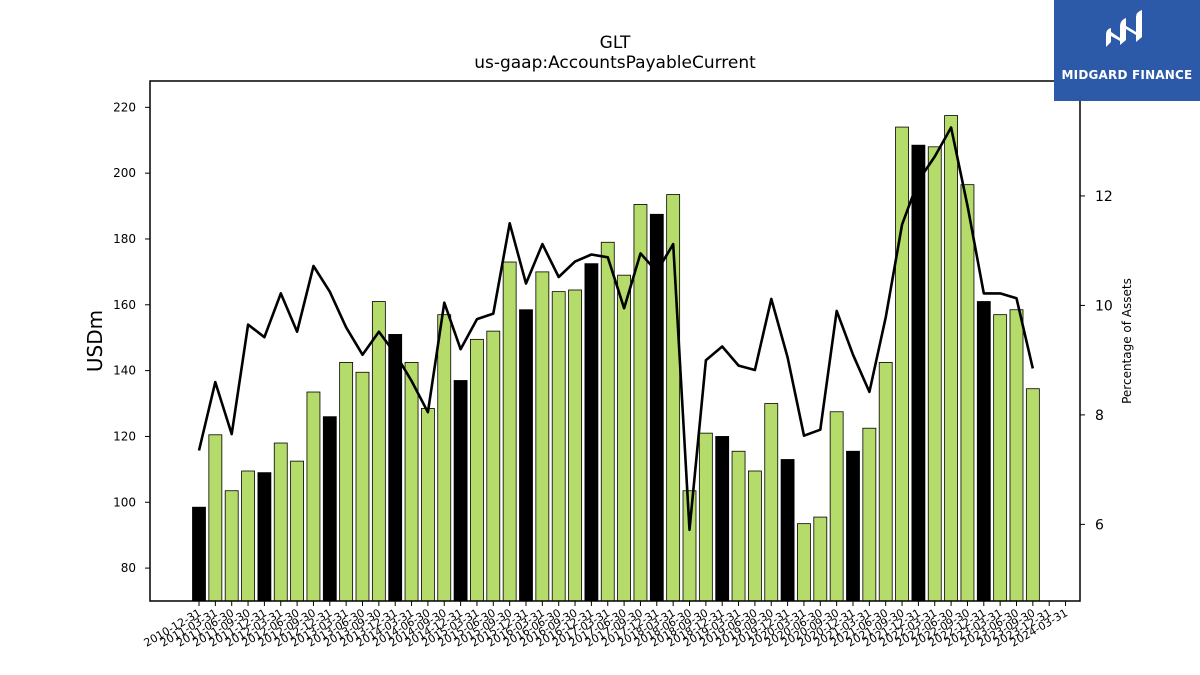 The height and width of the screenshot is (675, 1200). Describe the element at coordinates (124, 371) in the screenshot. I see `y-tick-label: 140` at that location.